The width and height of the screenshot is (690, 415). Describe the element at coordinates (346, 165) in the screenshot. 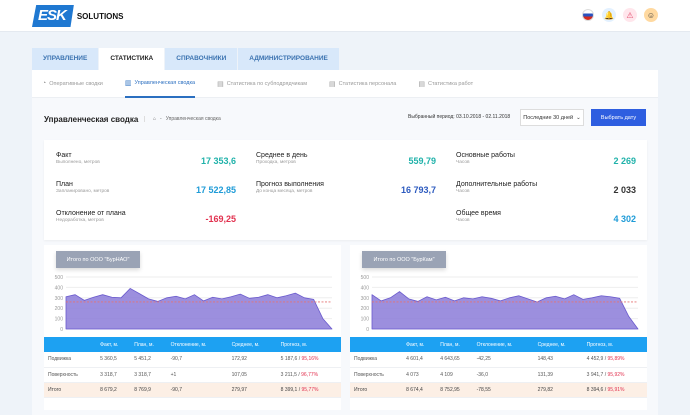

I see `kpi-item: Среднее в день Проходка, метров 559,79` at that location.